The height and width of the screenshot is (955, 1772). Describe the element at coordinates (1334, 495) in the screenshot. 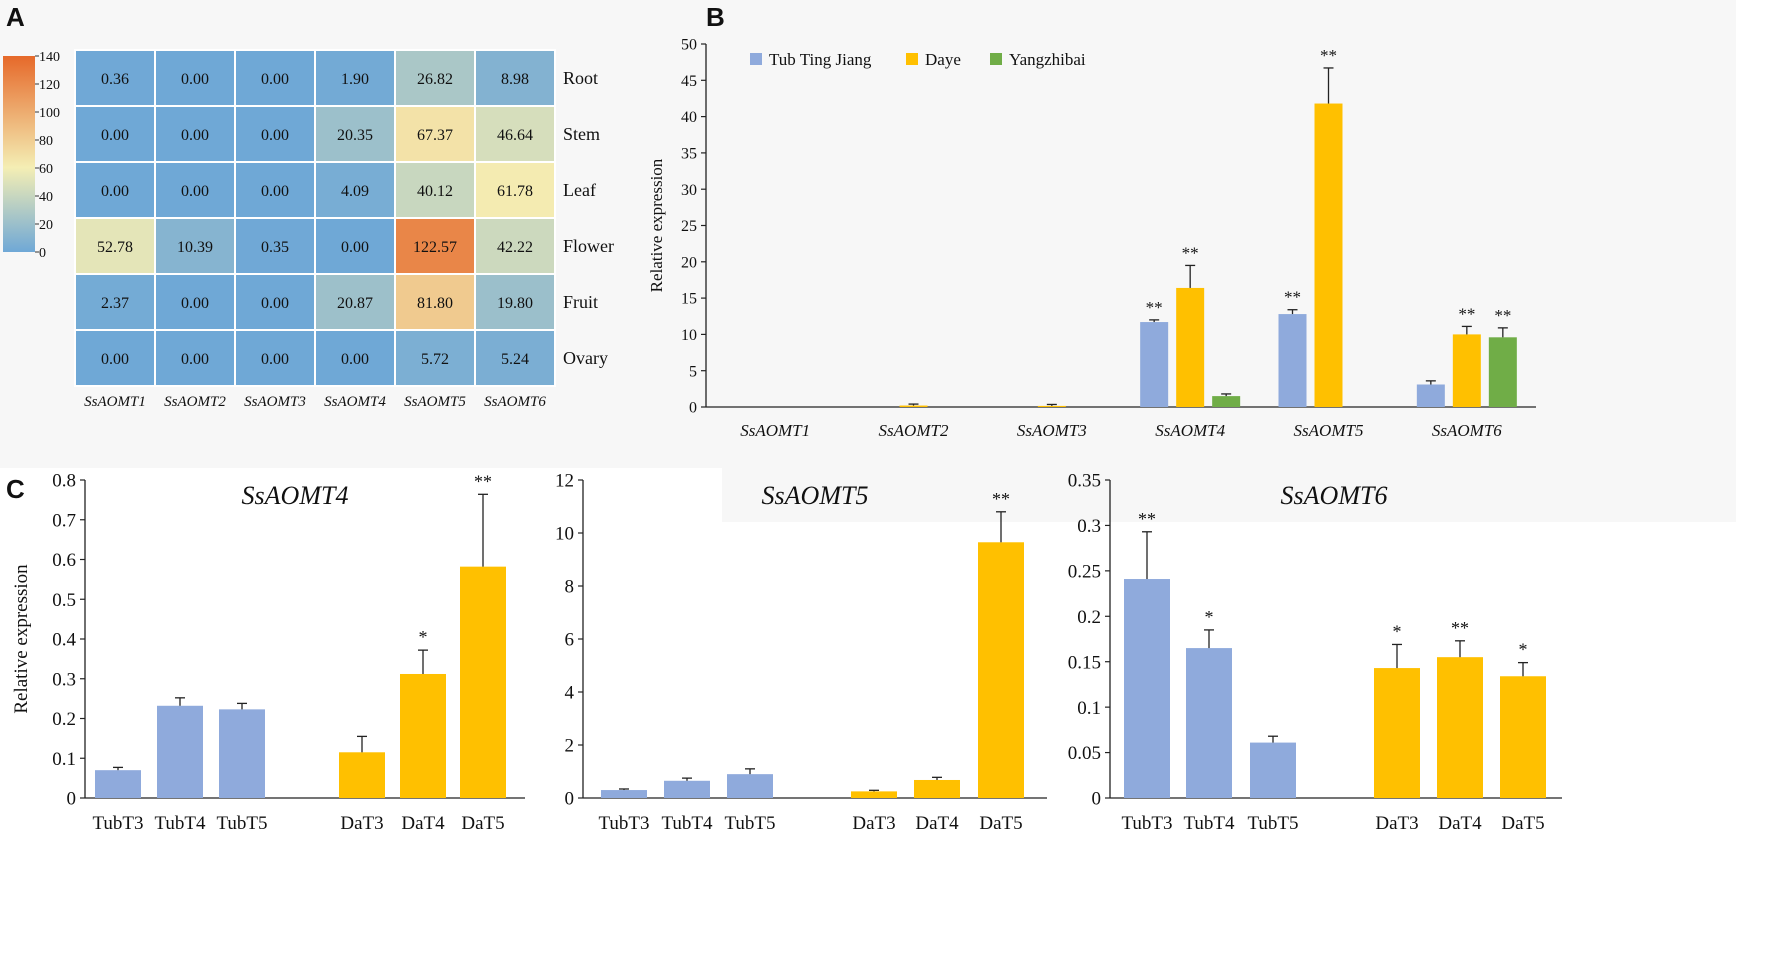

I see `chart-title: SsAOMT6` at that location.